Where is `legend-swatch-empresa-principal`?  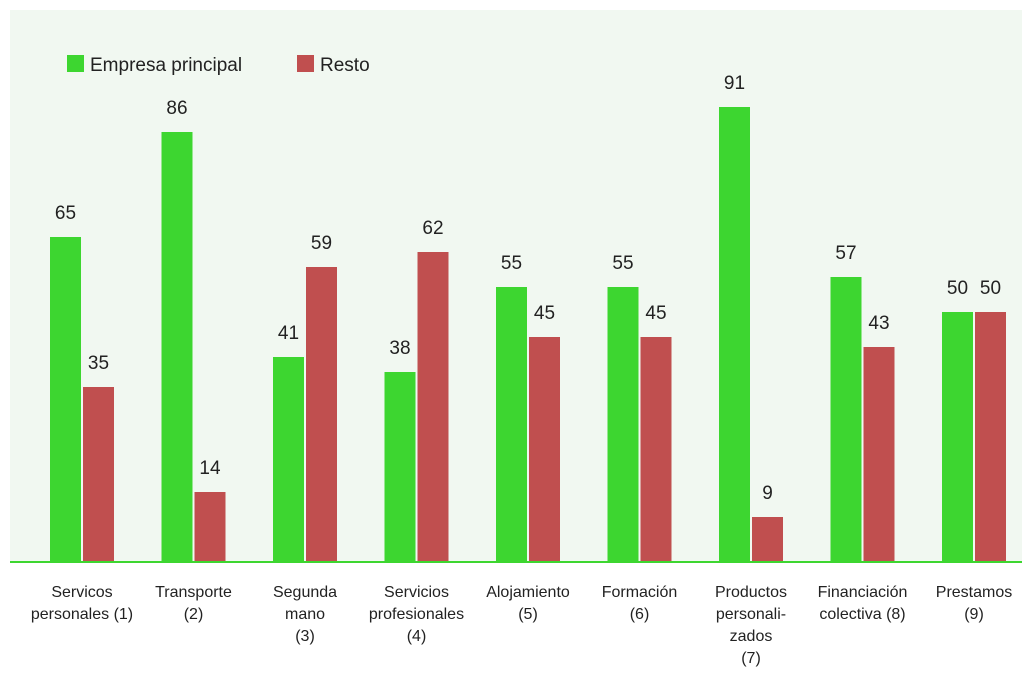
legend-swatch-empresa-principal is located at coordinates (75, 63).